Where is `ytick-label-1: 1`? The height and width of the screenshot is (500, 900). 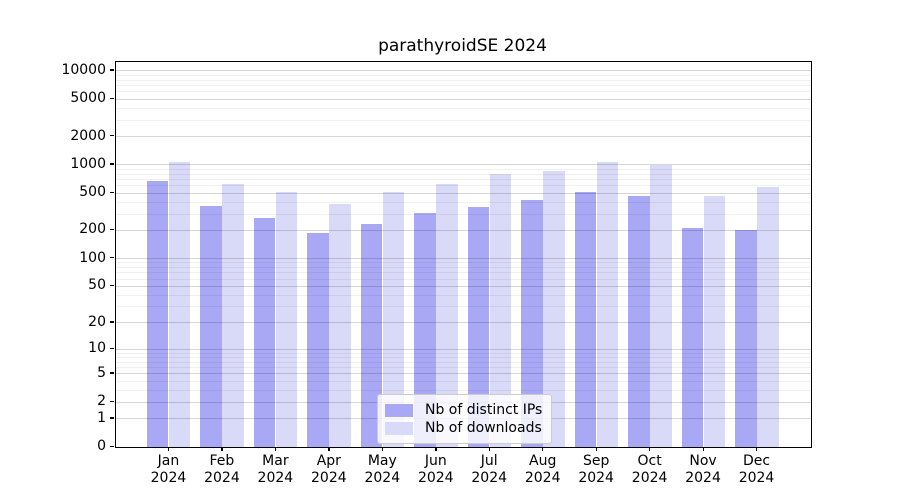 ytick-label-1: 1 is located at coordinates (101, 417).